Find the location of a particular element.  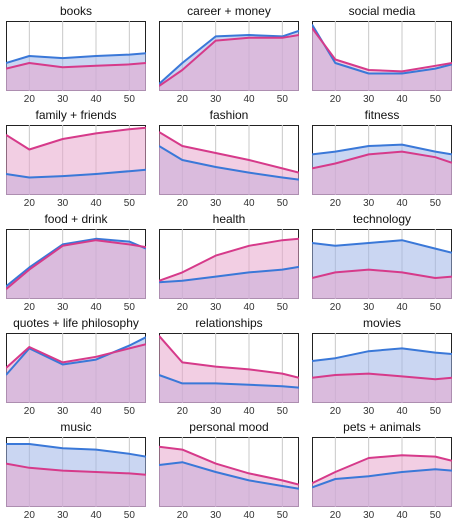

chart-title: technology is located at coordinates (382, 219).